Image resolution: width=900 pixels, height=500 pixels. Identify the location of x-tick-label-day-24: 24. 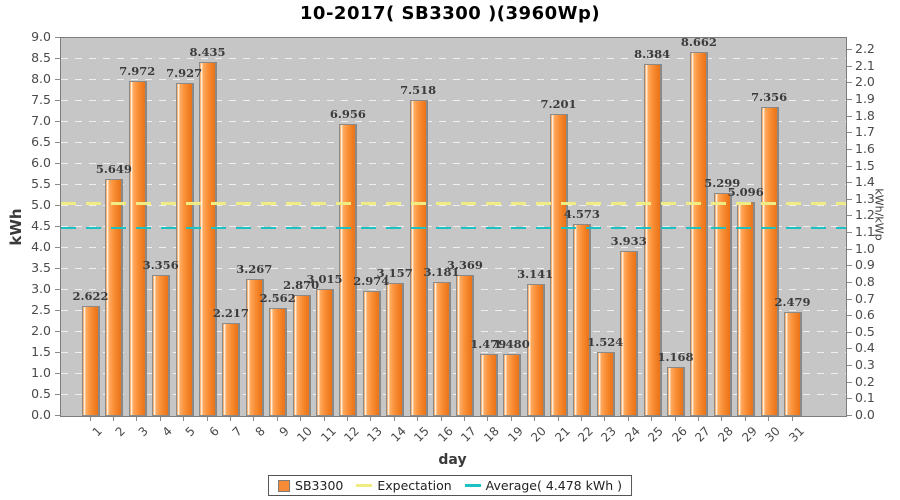
(632, 434).